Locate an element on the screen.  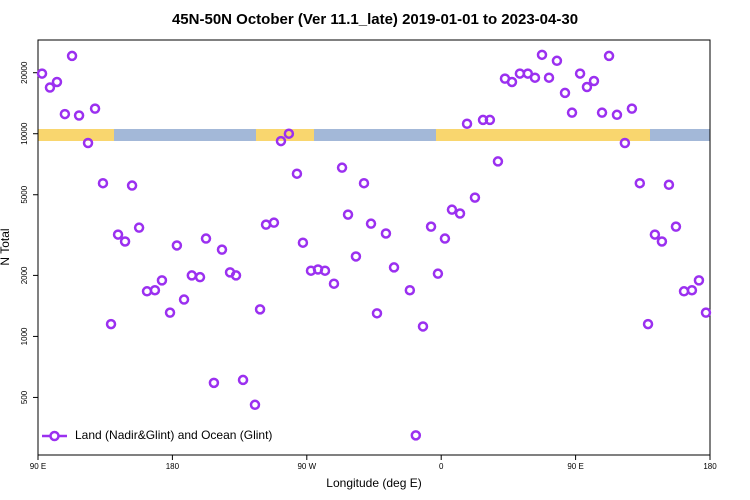
legend-label: Land (Nadir&Glint) and Ocean (Glint) is located at coordinates (173, 435).